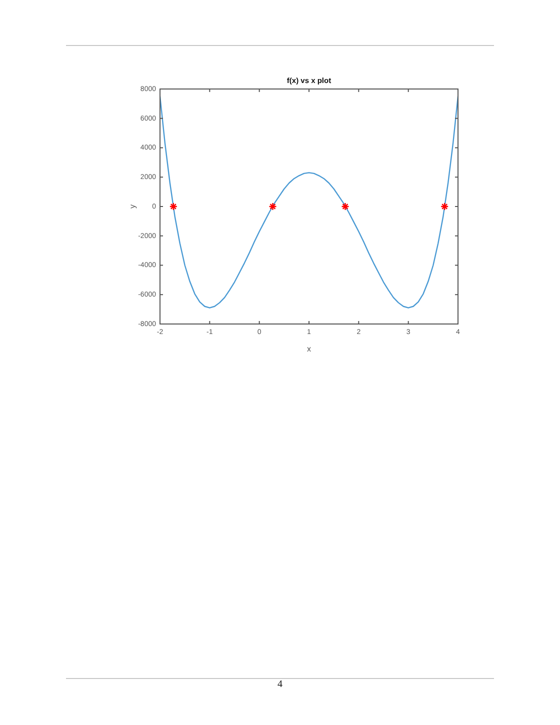 The height and width of the screenshot is (725, 560). I want to click on y-axis-title: y, so click(133, 206).